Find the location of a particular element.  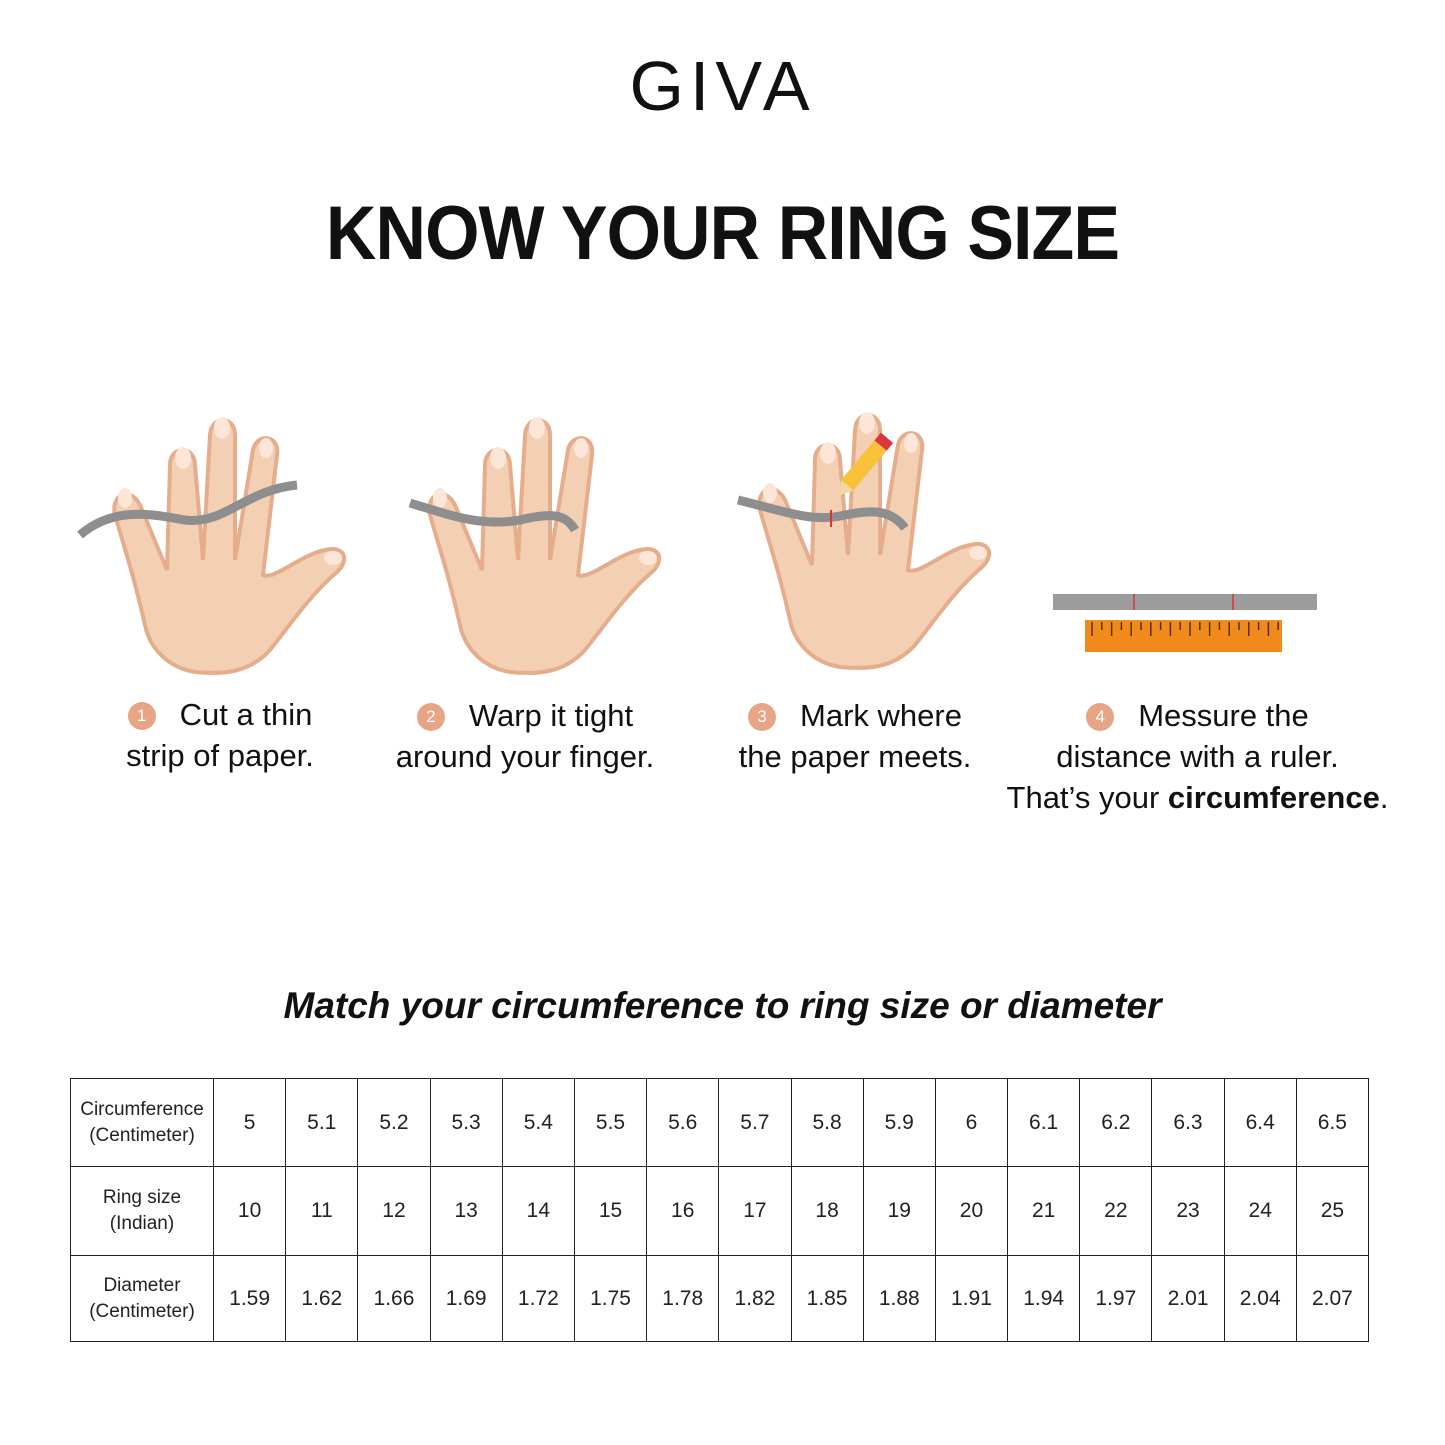

step-2: 2 Warp it tight around your finger. is located at coordinates (525, 736).